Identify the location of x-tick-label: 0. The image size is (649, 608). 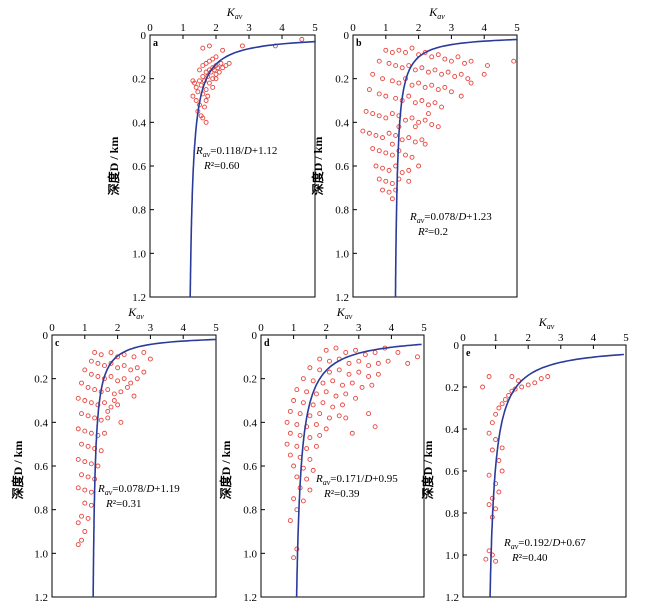
(463, 338).